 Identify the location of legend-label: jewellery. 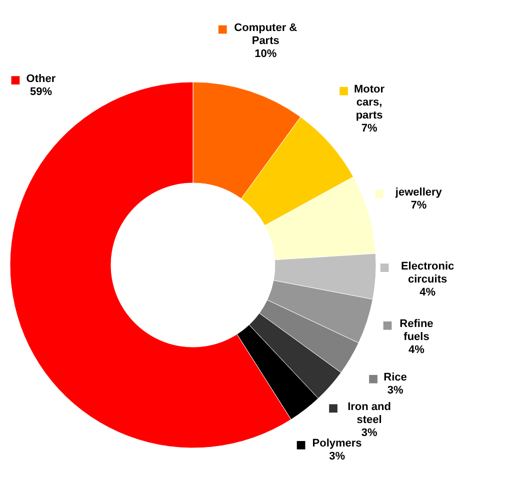
(418, 192).